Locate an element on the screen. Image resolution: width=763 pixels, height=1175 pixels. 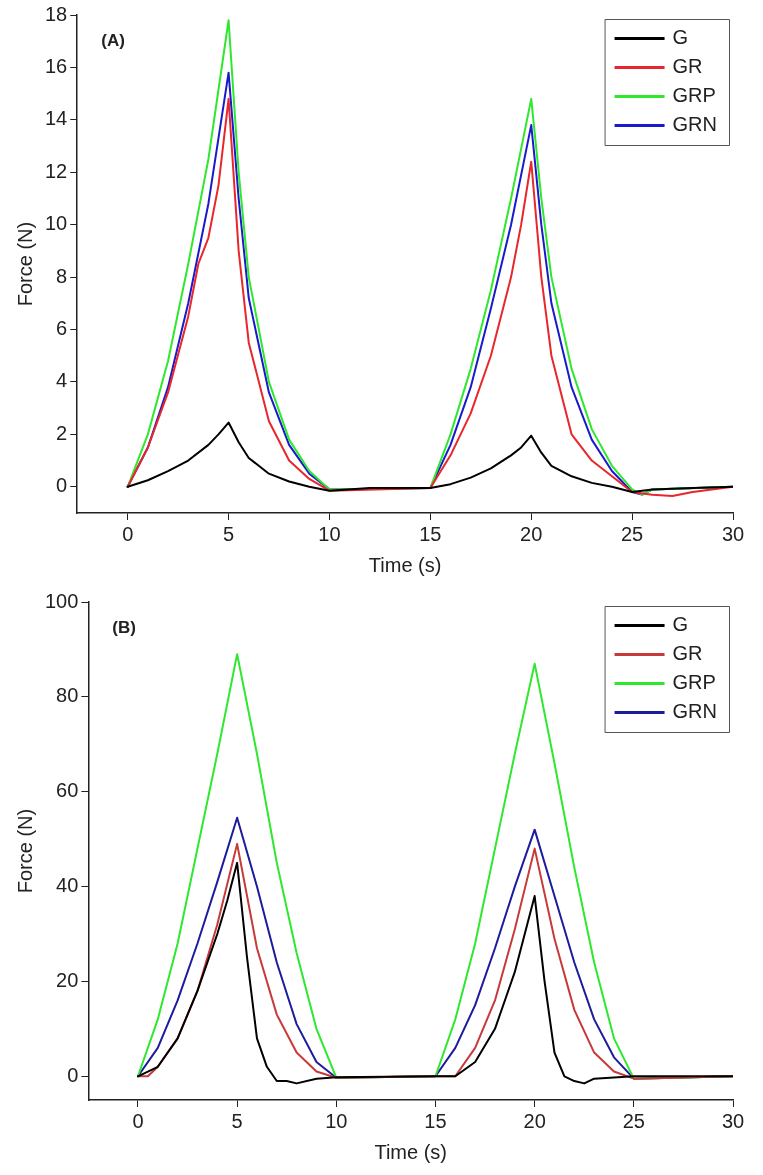
y-tick-label: 80 is located at coordinates (67, 695).